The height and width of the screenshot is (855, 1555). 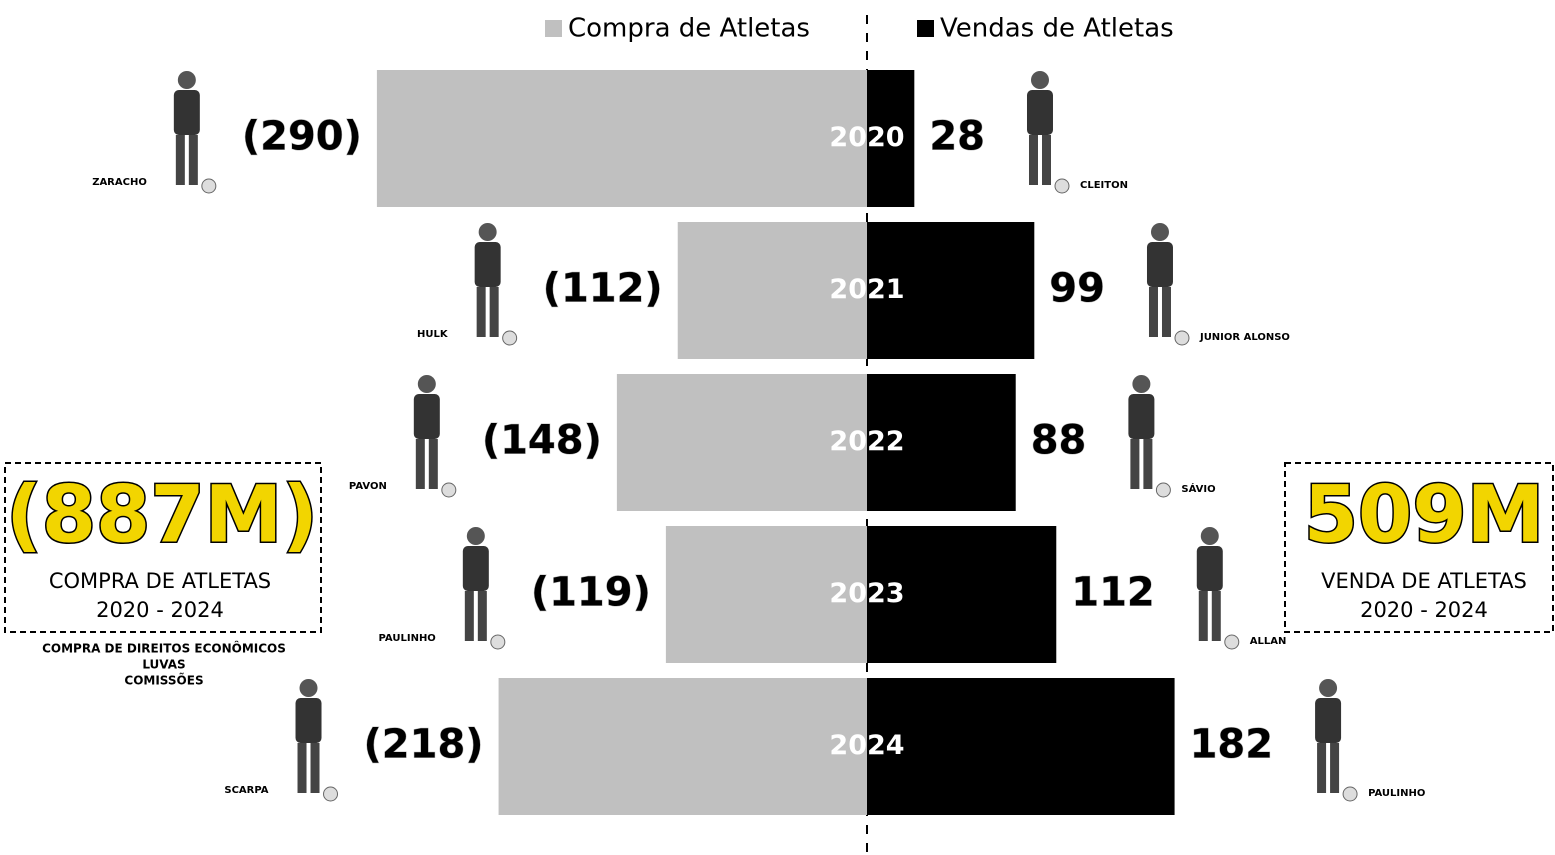 What do you see at coordinates (1244, 337) in the screenshot?
I see `player-name: JUNIOR ALONSO` at bounding box center [1244, 337].